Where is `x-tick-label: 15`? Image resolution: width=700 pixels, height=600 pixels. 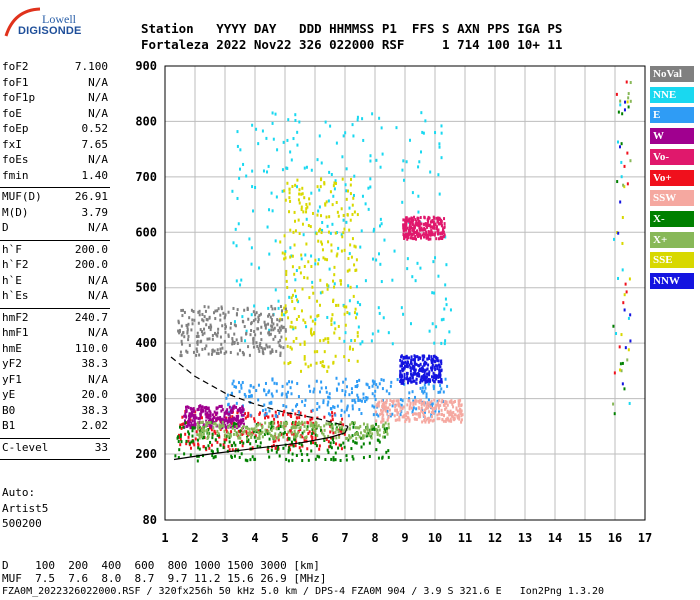 x-tick-label: 15 is located at coordinates (585, 538).